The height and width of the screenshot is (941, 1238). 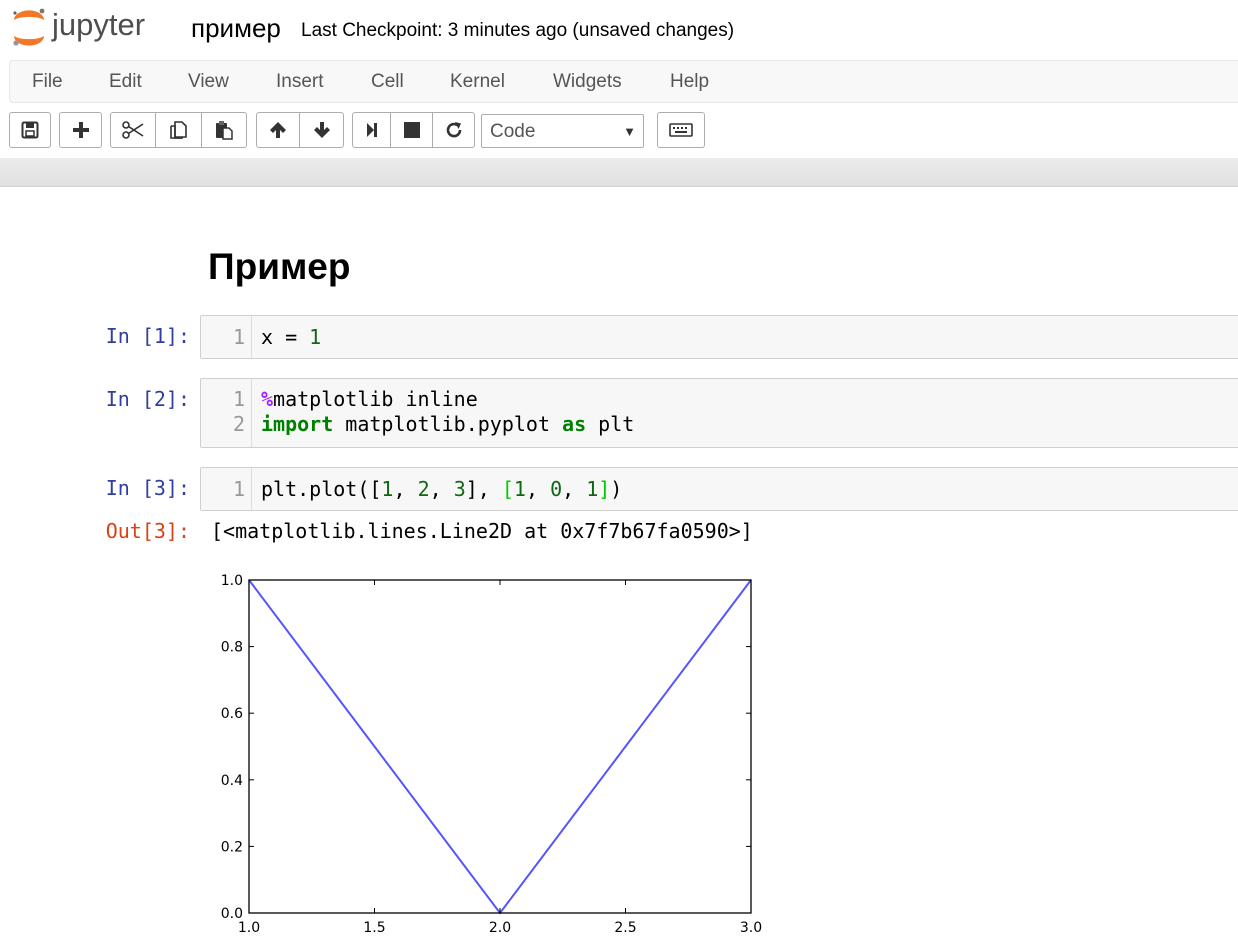 I want to click on y-tick-label: 0.4, so click(x=232, y=781).